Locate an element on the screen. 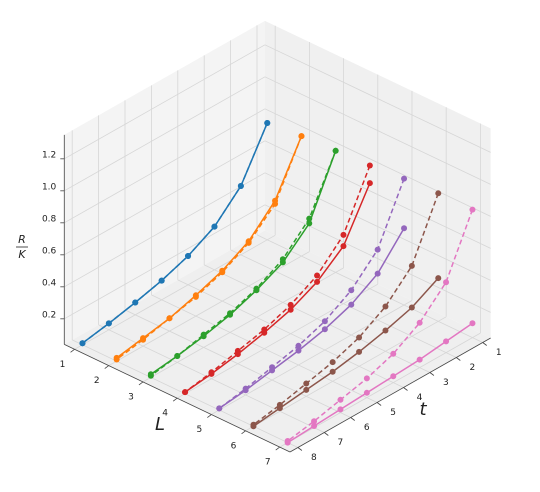  y-axis-label: t is located at coordinates (423, 409).